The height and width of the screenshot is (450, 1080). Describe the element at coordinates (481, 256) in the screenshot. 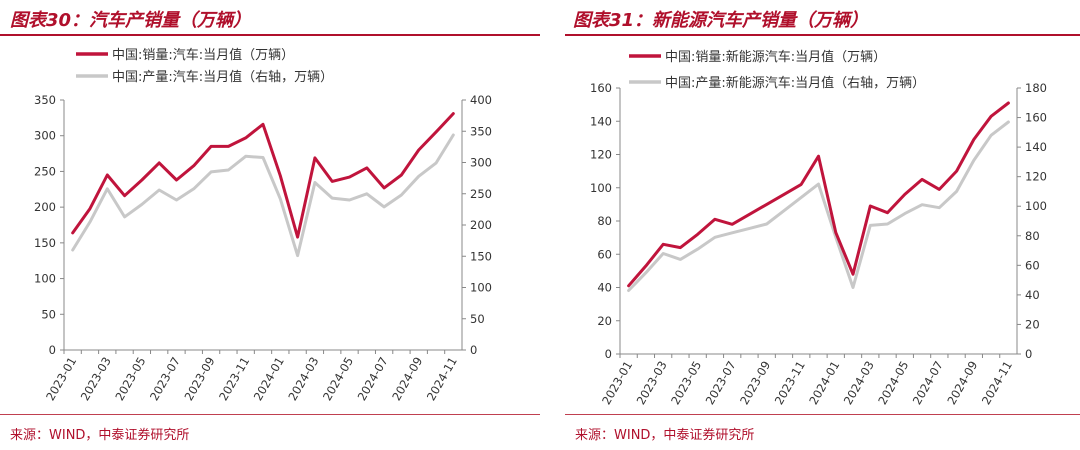

I see `y-right-tick-label: 150` at that location.